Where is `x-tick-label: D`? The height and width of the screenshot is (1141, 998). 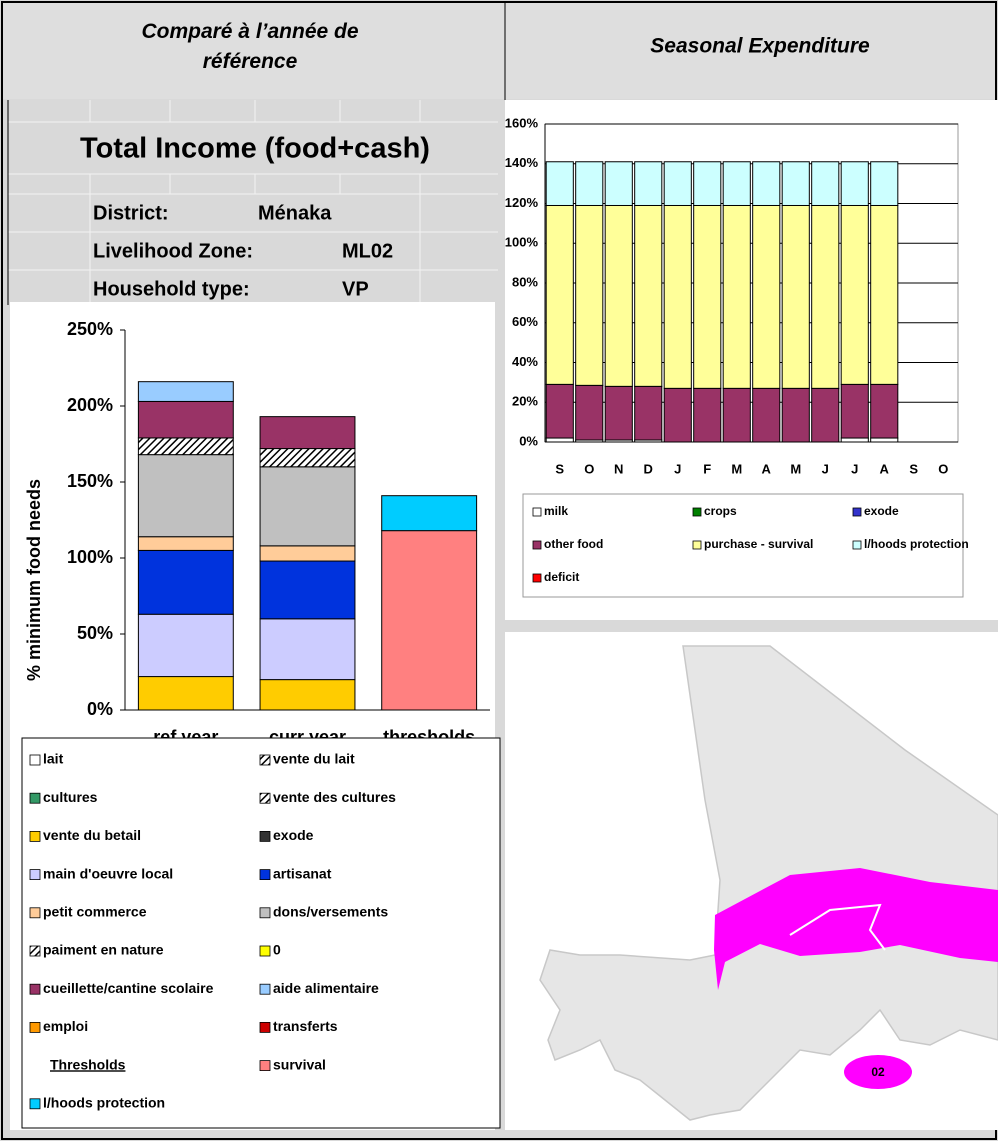 x-tick-label: D is located at coordinates (648, 468).